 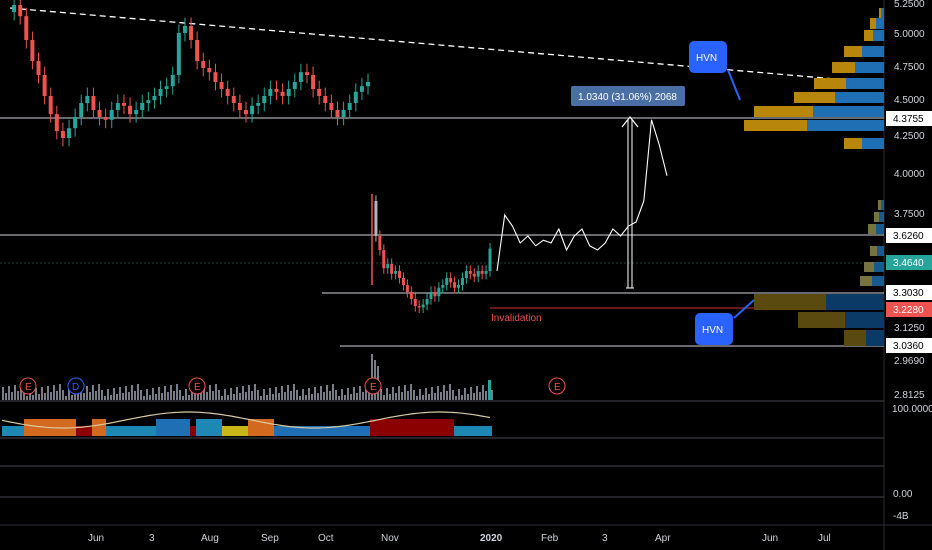 I want to click on indicator-panel, so click(x=246, y=423).